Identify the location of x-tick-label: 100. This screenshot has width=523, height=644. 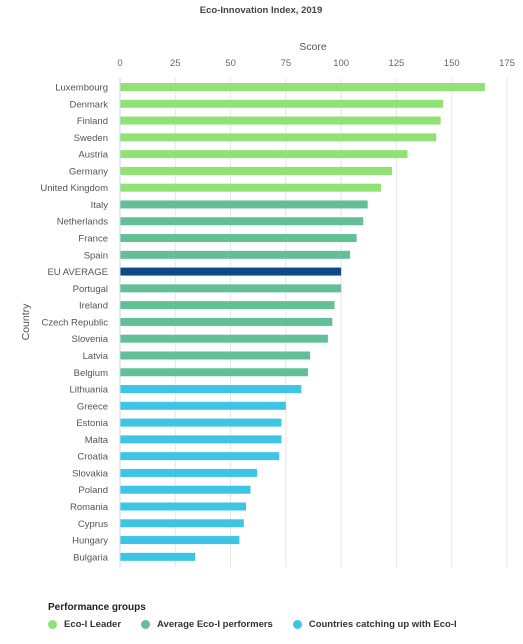
(341, 63).